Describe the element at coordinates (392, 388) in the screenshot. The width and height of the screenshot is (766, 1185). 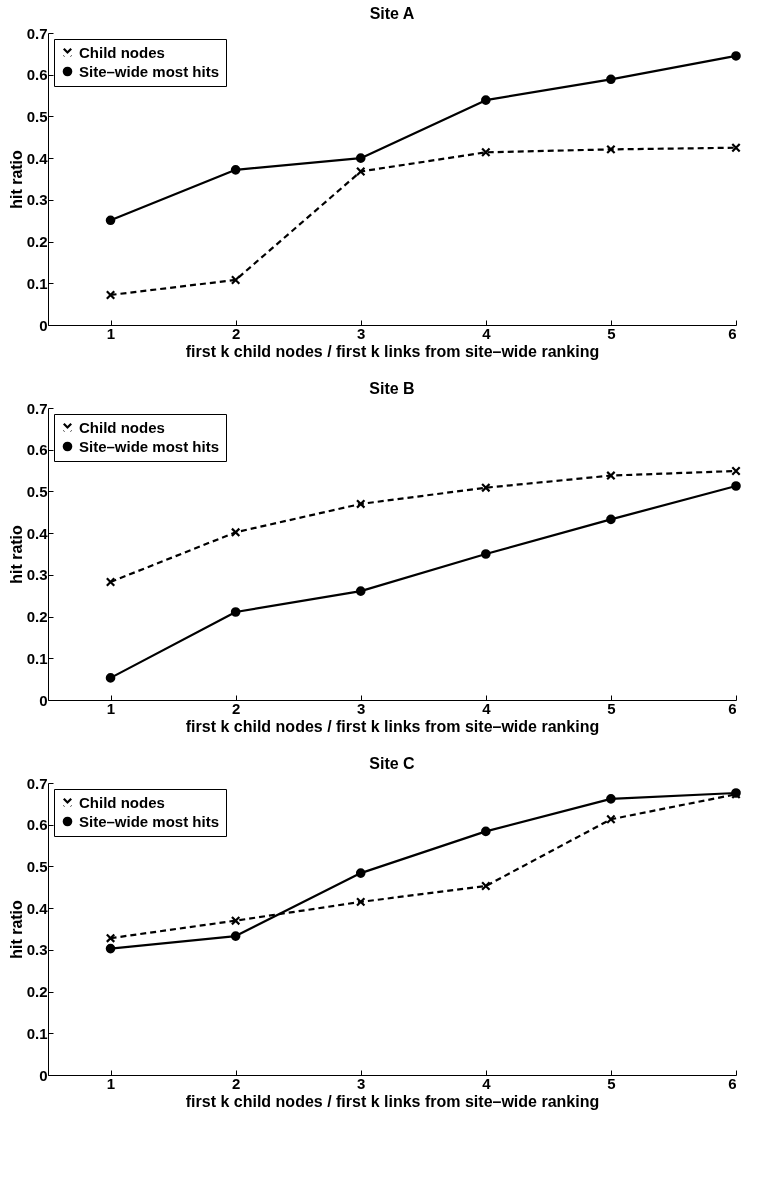
I see `chart-title: Site B` at that location.